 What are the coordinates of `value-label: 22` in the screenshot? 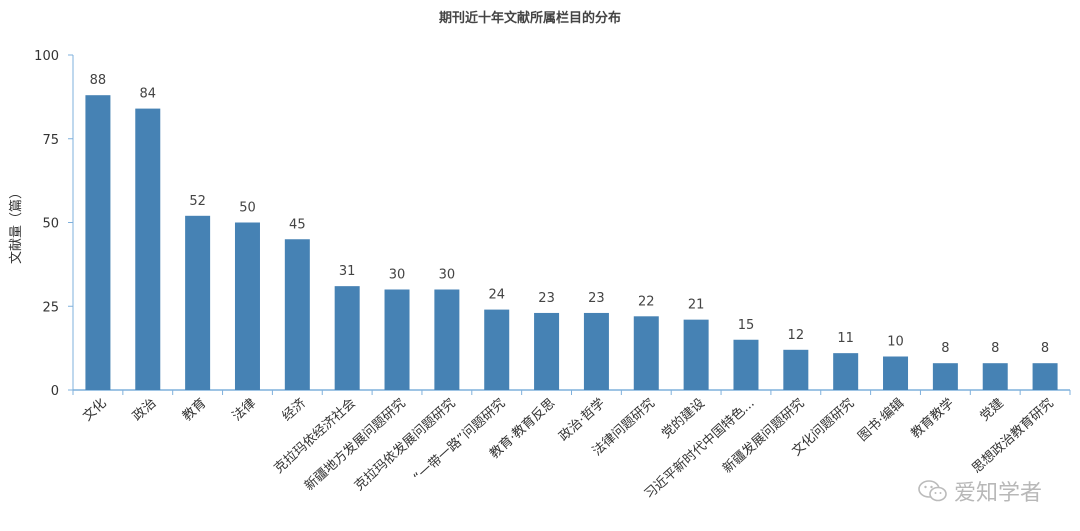 It's located at (646, 301).